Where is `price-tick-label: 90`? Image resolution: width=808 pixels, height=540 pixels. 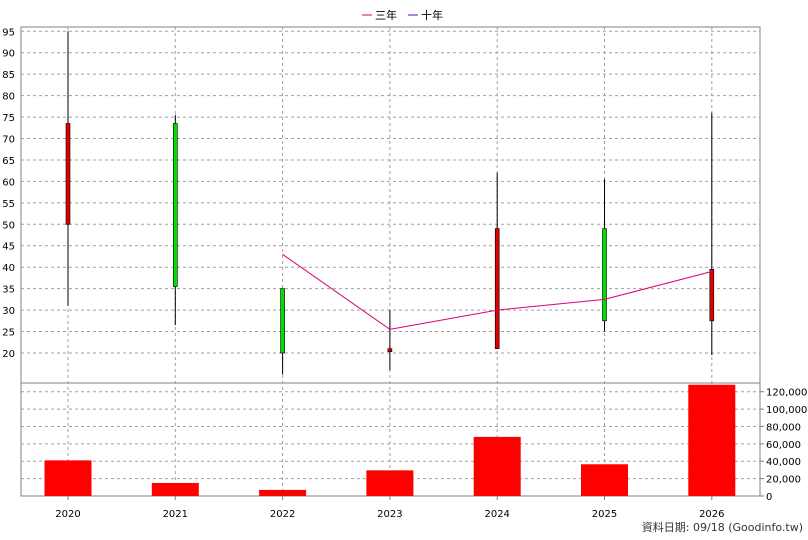 price-tick-label: 90 is located at coordinates (8, 54).